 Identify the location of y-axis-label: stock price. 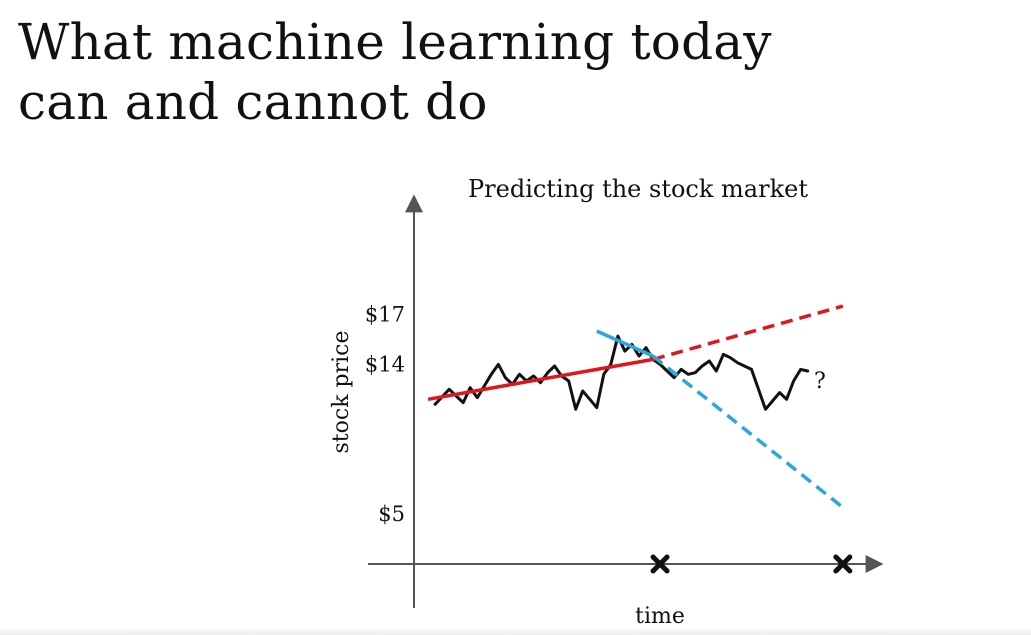
(341, 392).